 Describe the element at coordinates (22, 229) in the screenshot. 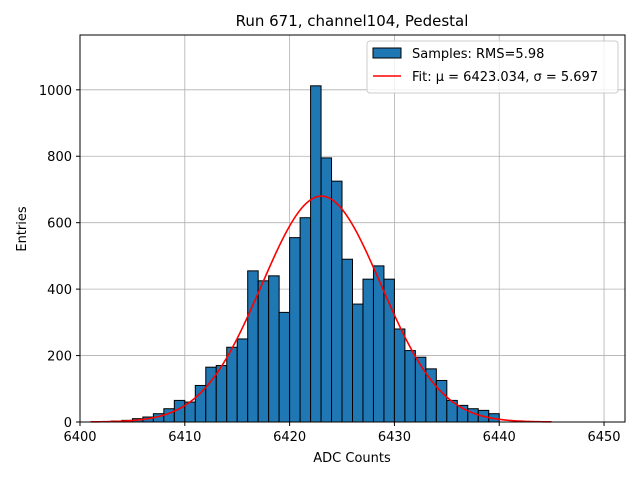

I see `y-axis-label: Entries` at that location.